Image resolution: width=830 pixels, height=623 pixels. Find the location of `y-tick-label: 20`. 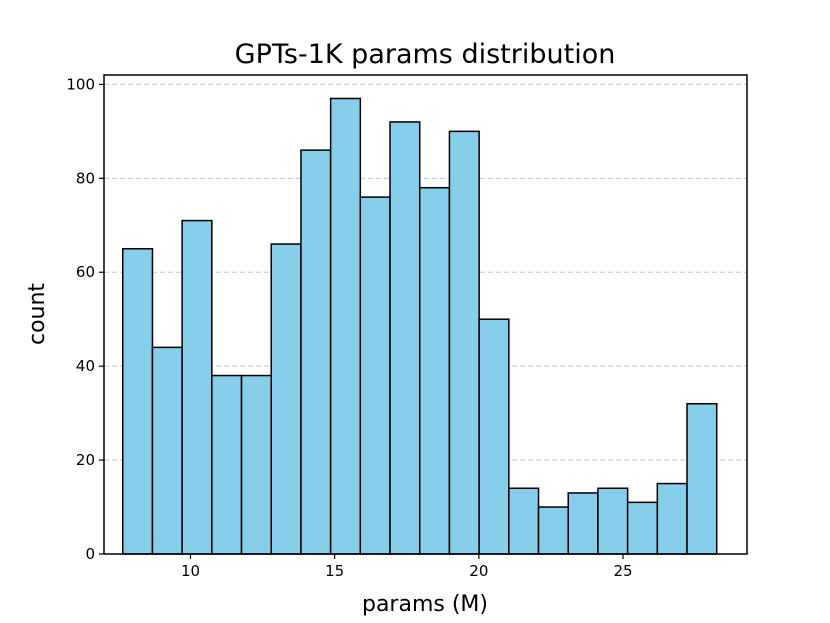

y-tick-label: 20 is located at coordinates (85, 460).